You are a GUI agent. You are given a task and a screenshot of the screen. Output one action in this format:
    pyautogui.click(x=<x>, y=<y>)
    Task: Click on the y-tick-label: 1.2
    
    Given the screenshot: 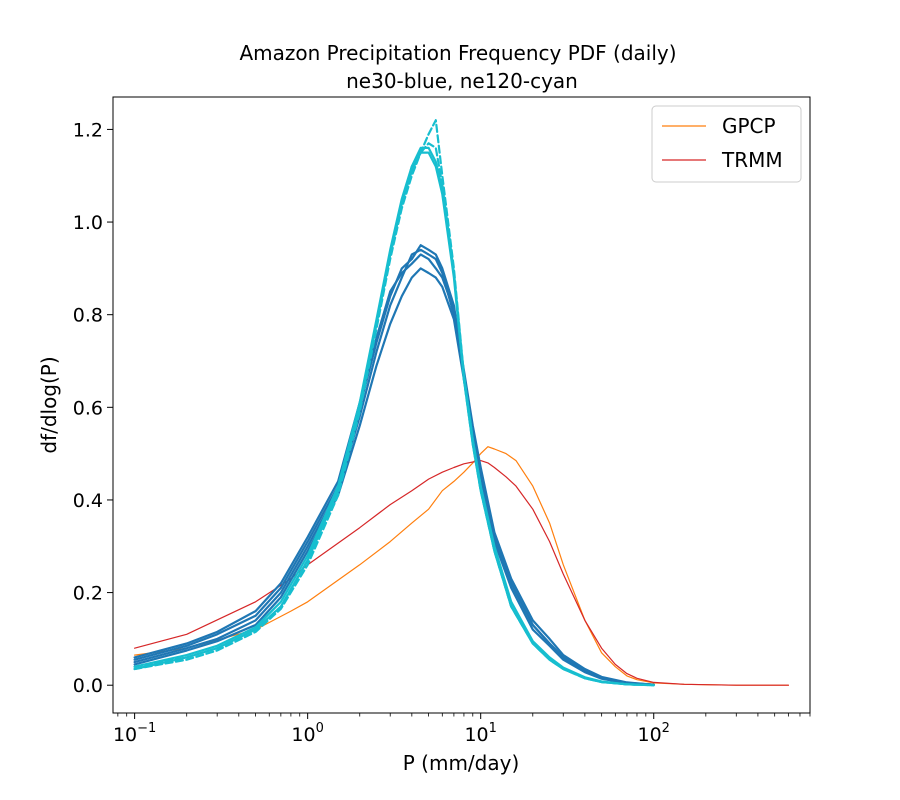 What is the action you would take?
    pyautogui.click(x=88, y=130)
    